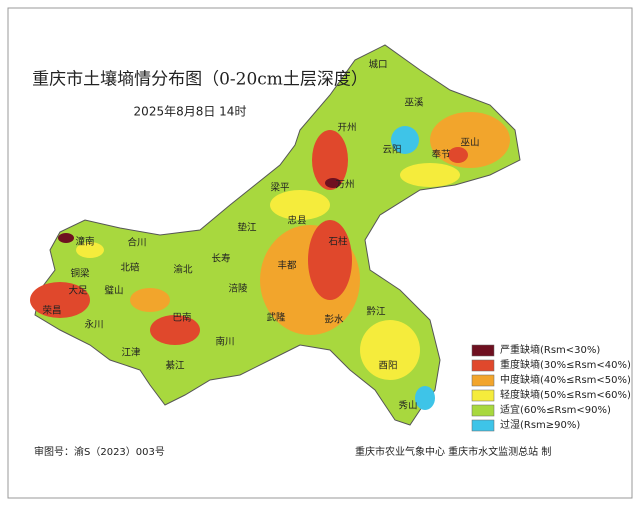  Describe the element at coordinates (440, 155) in the screenshot. I see `county-label: 奉节` at that location.